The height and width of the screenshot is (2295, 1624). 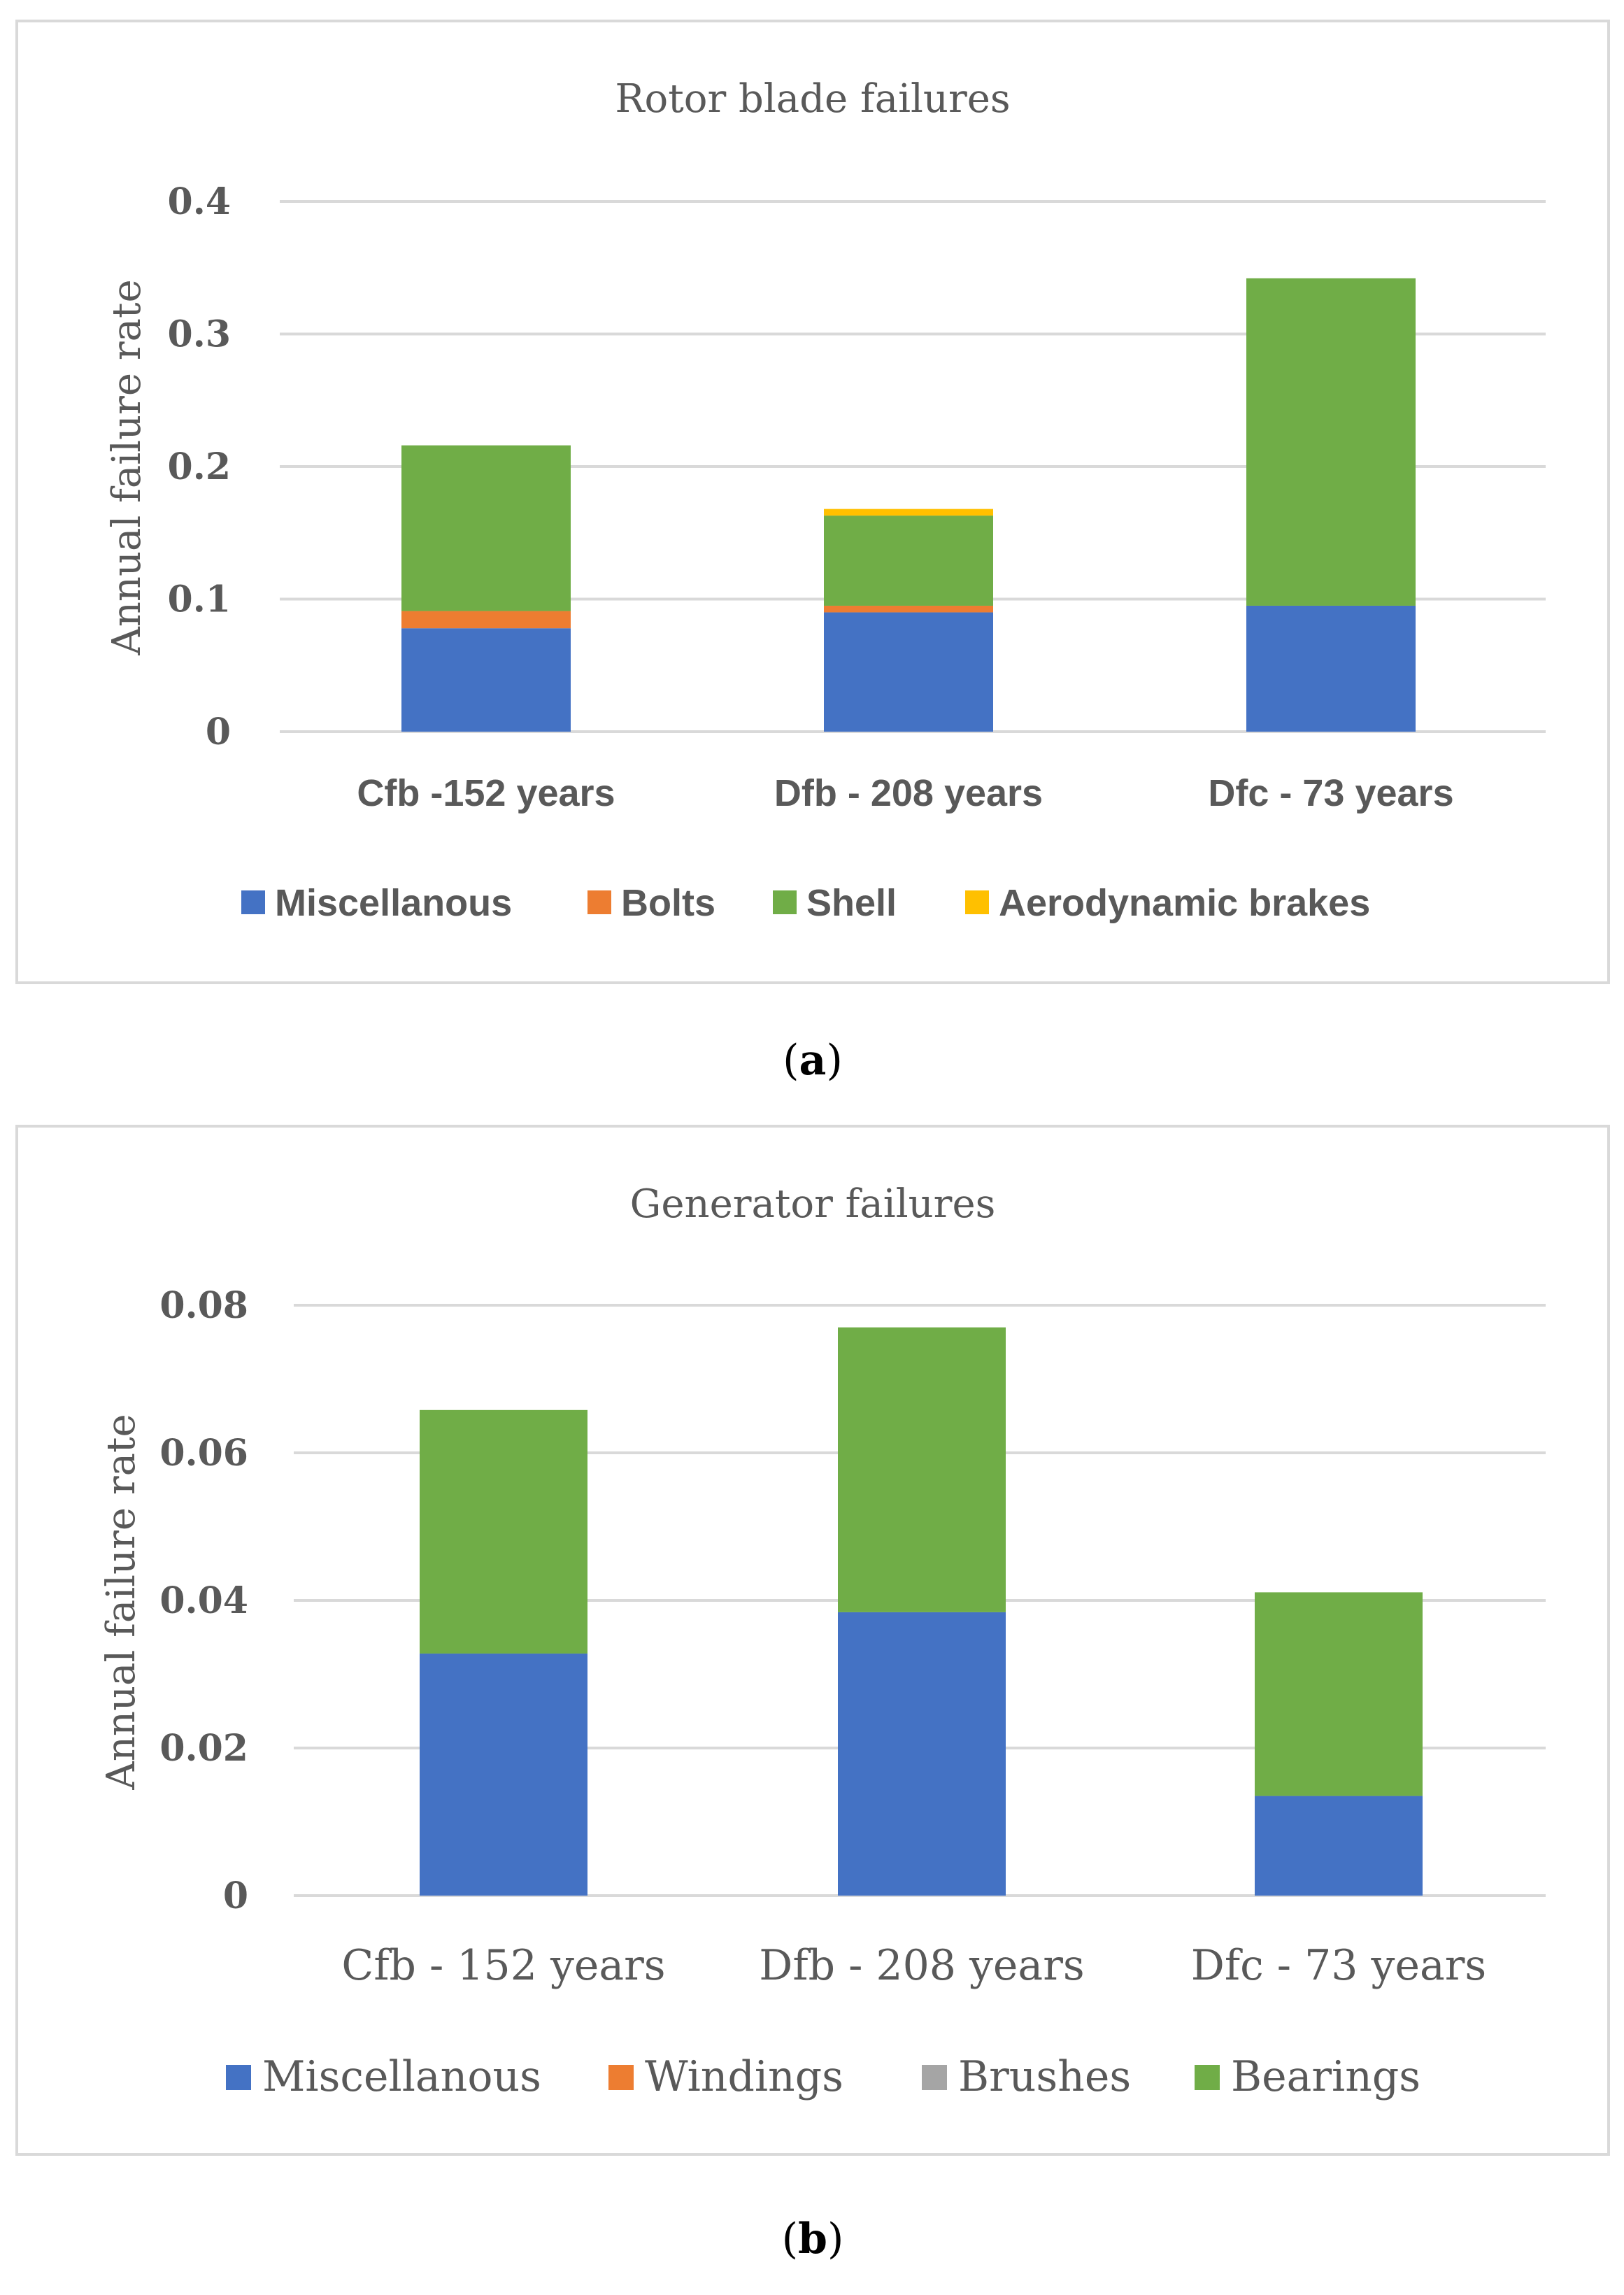 What do you see at coordinates (1184, 903) in the screenshot?
I see `legend-label: Aerodynamic brakes` at bounding box center [1184, 903].